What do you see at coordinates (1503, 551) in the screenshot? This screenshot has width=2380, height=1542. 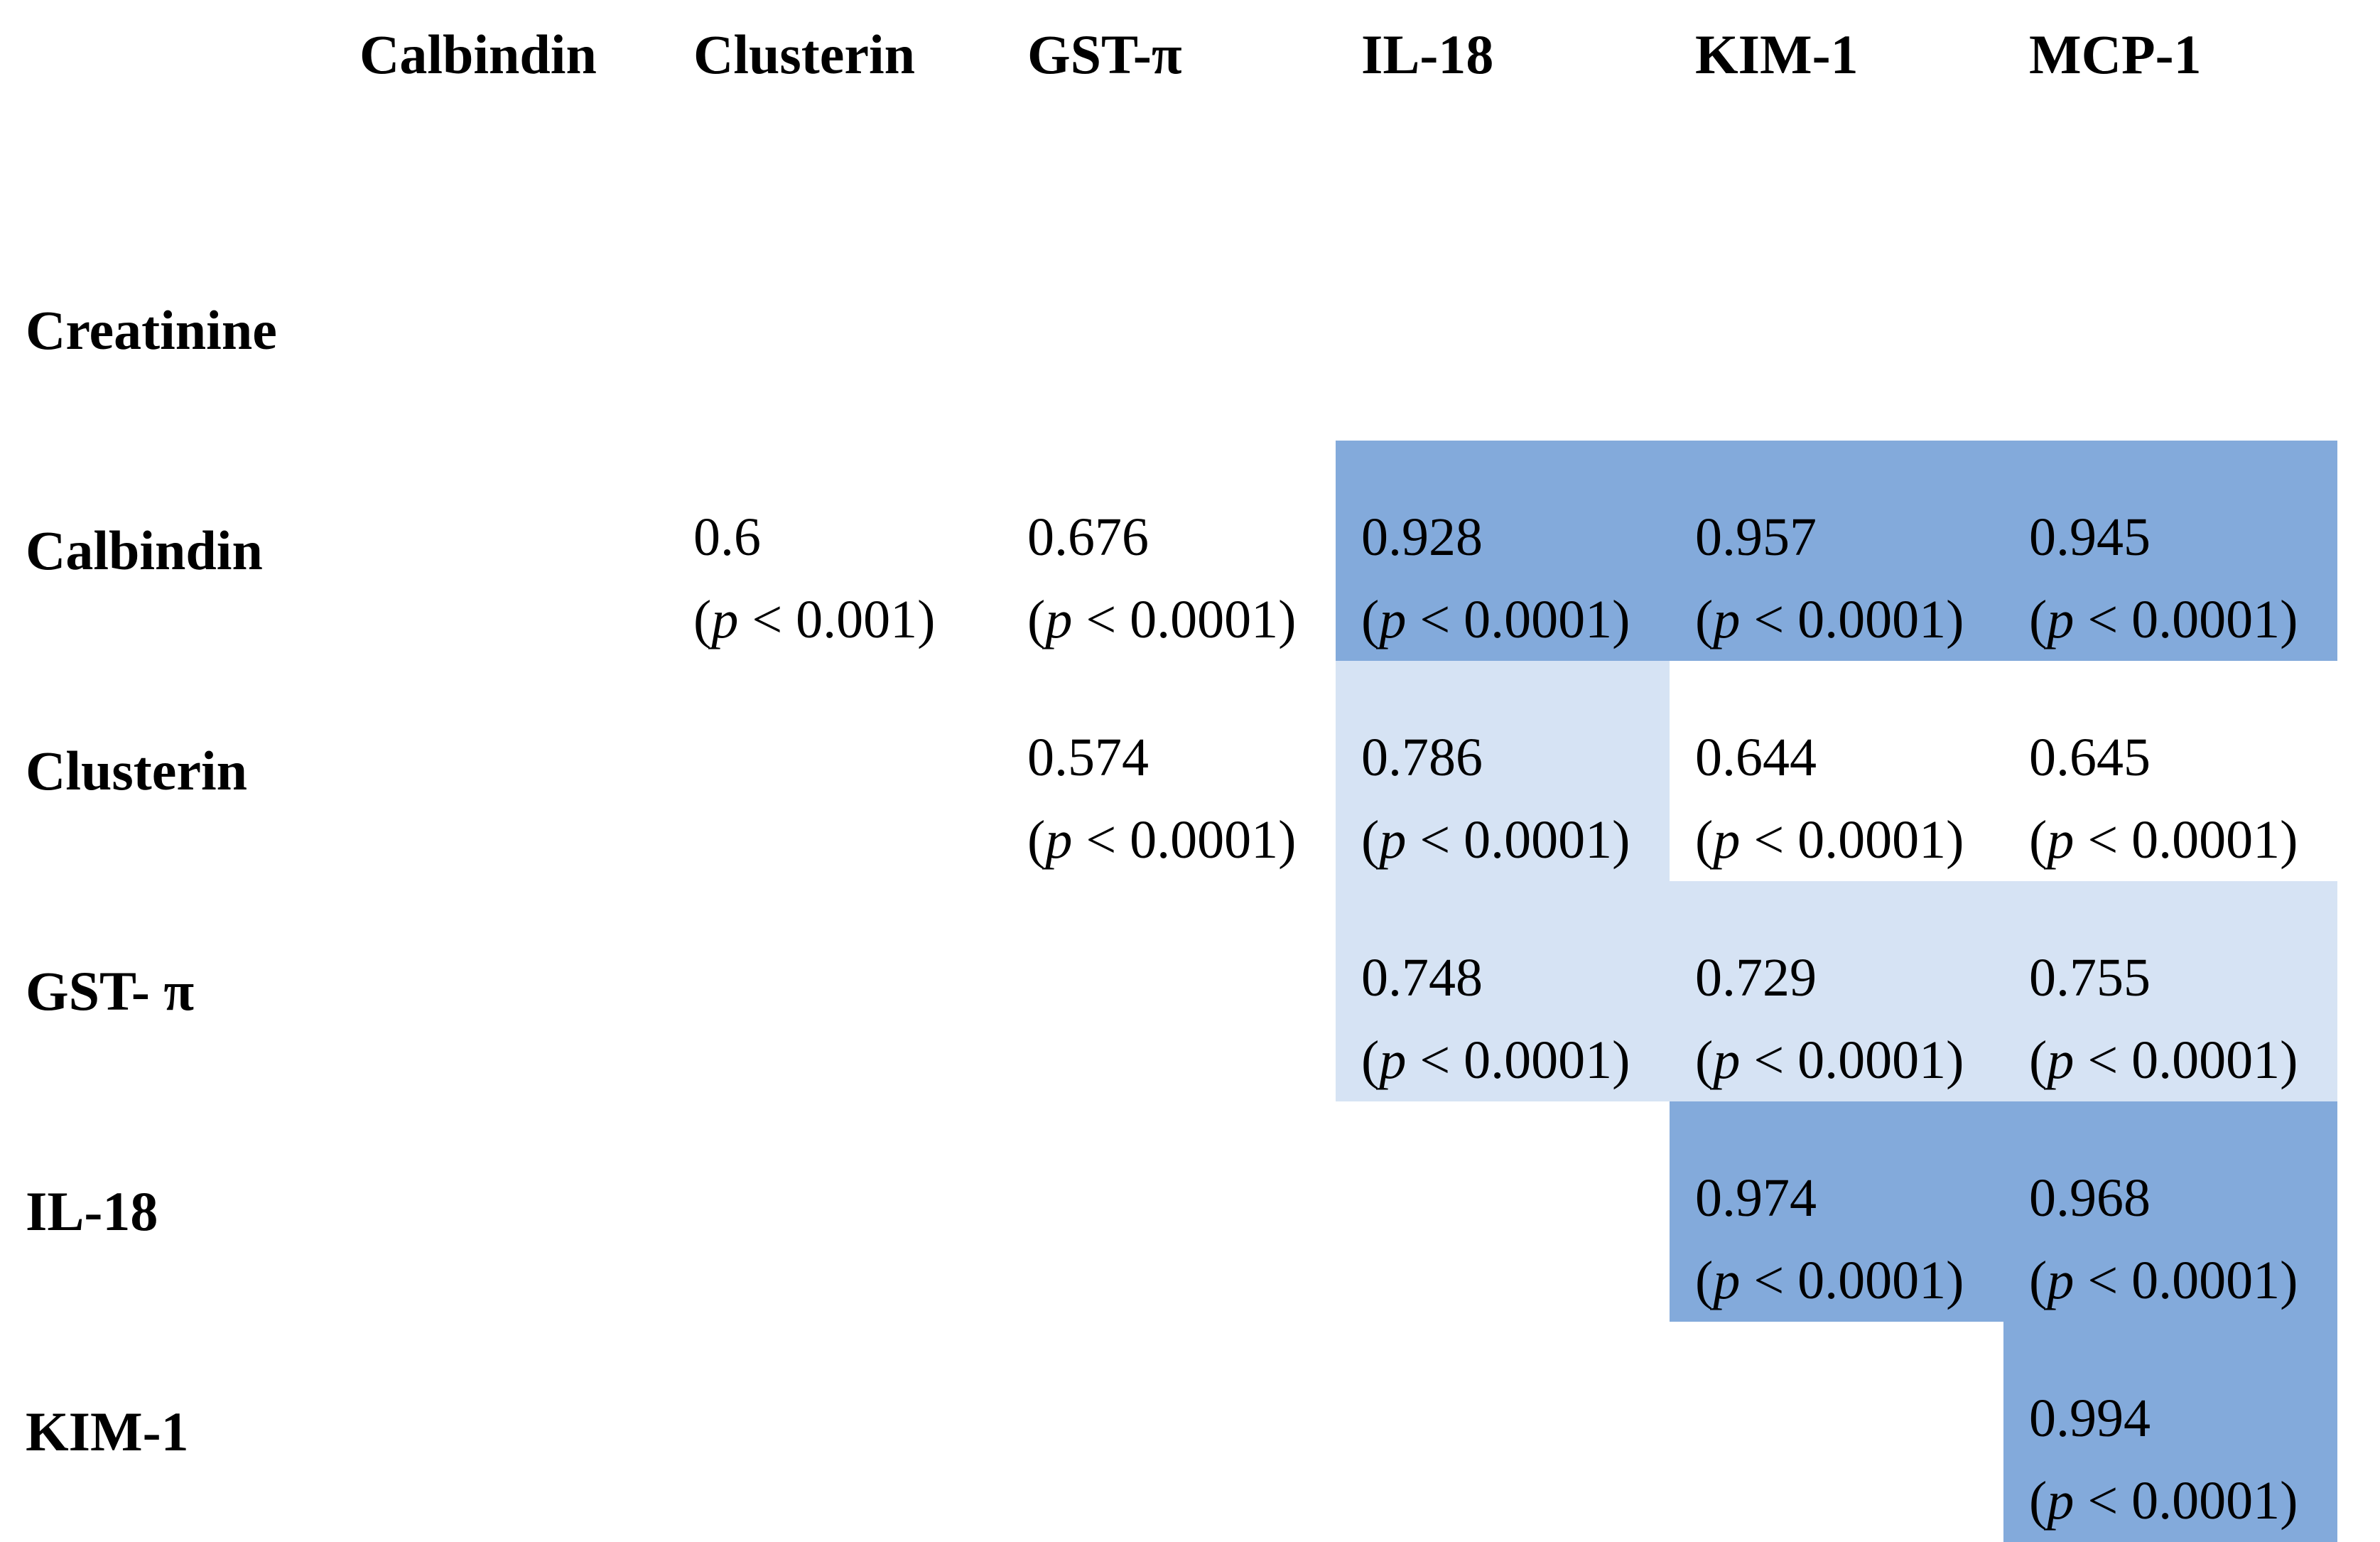 I see `correlation-cell: 0.928 (p < 0.0001)` at bounding box center [1503, 551].